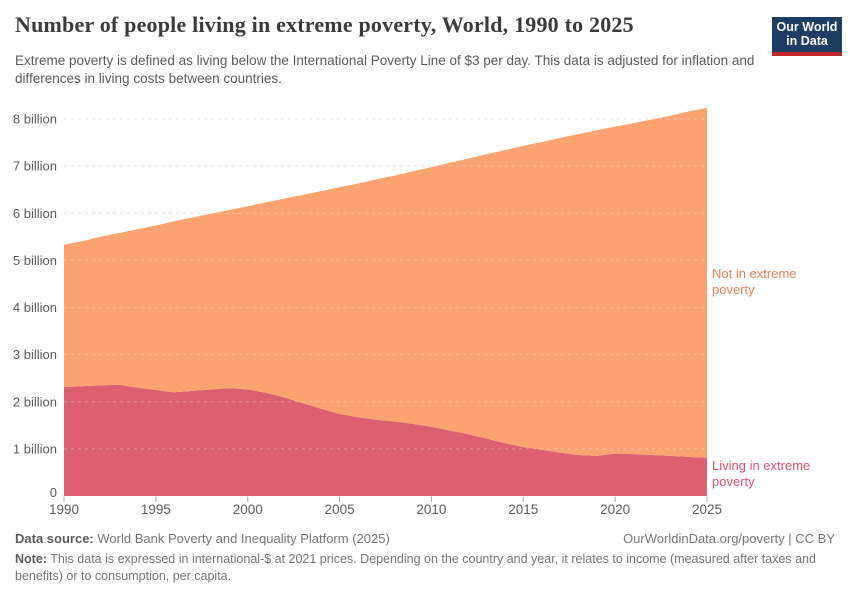 The width and height of the screenshot is (850, 600). I want to click on y-axis-label: 4 billion, so click(35, 307).